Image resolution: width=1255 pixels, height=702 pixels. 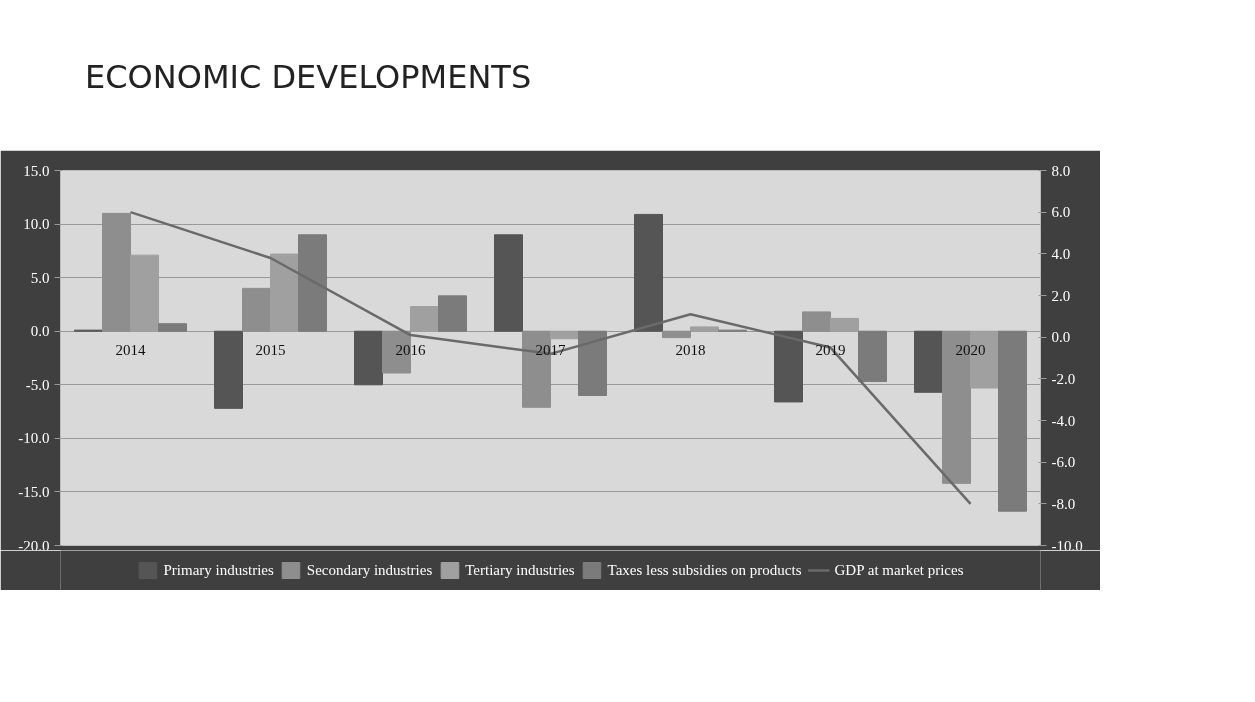 I want to click on y-tick-label: -10.0, so click(x=34, y=438).